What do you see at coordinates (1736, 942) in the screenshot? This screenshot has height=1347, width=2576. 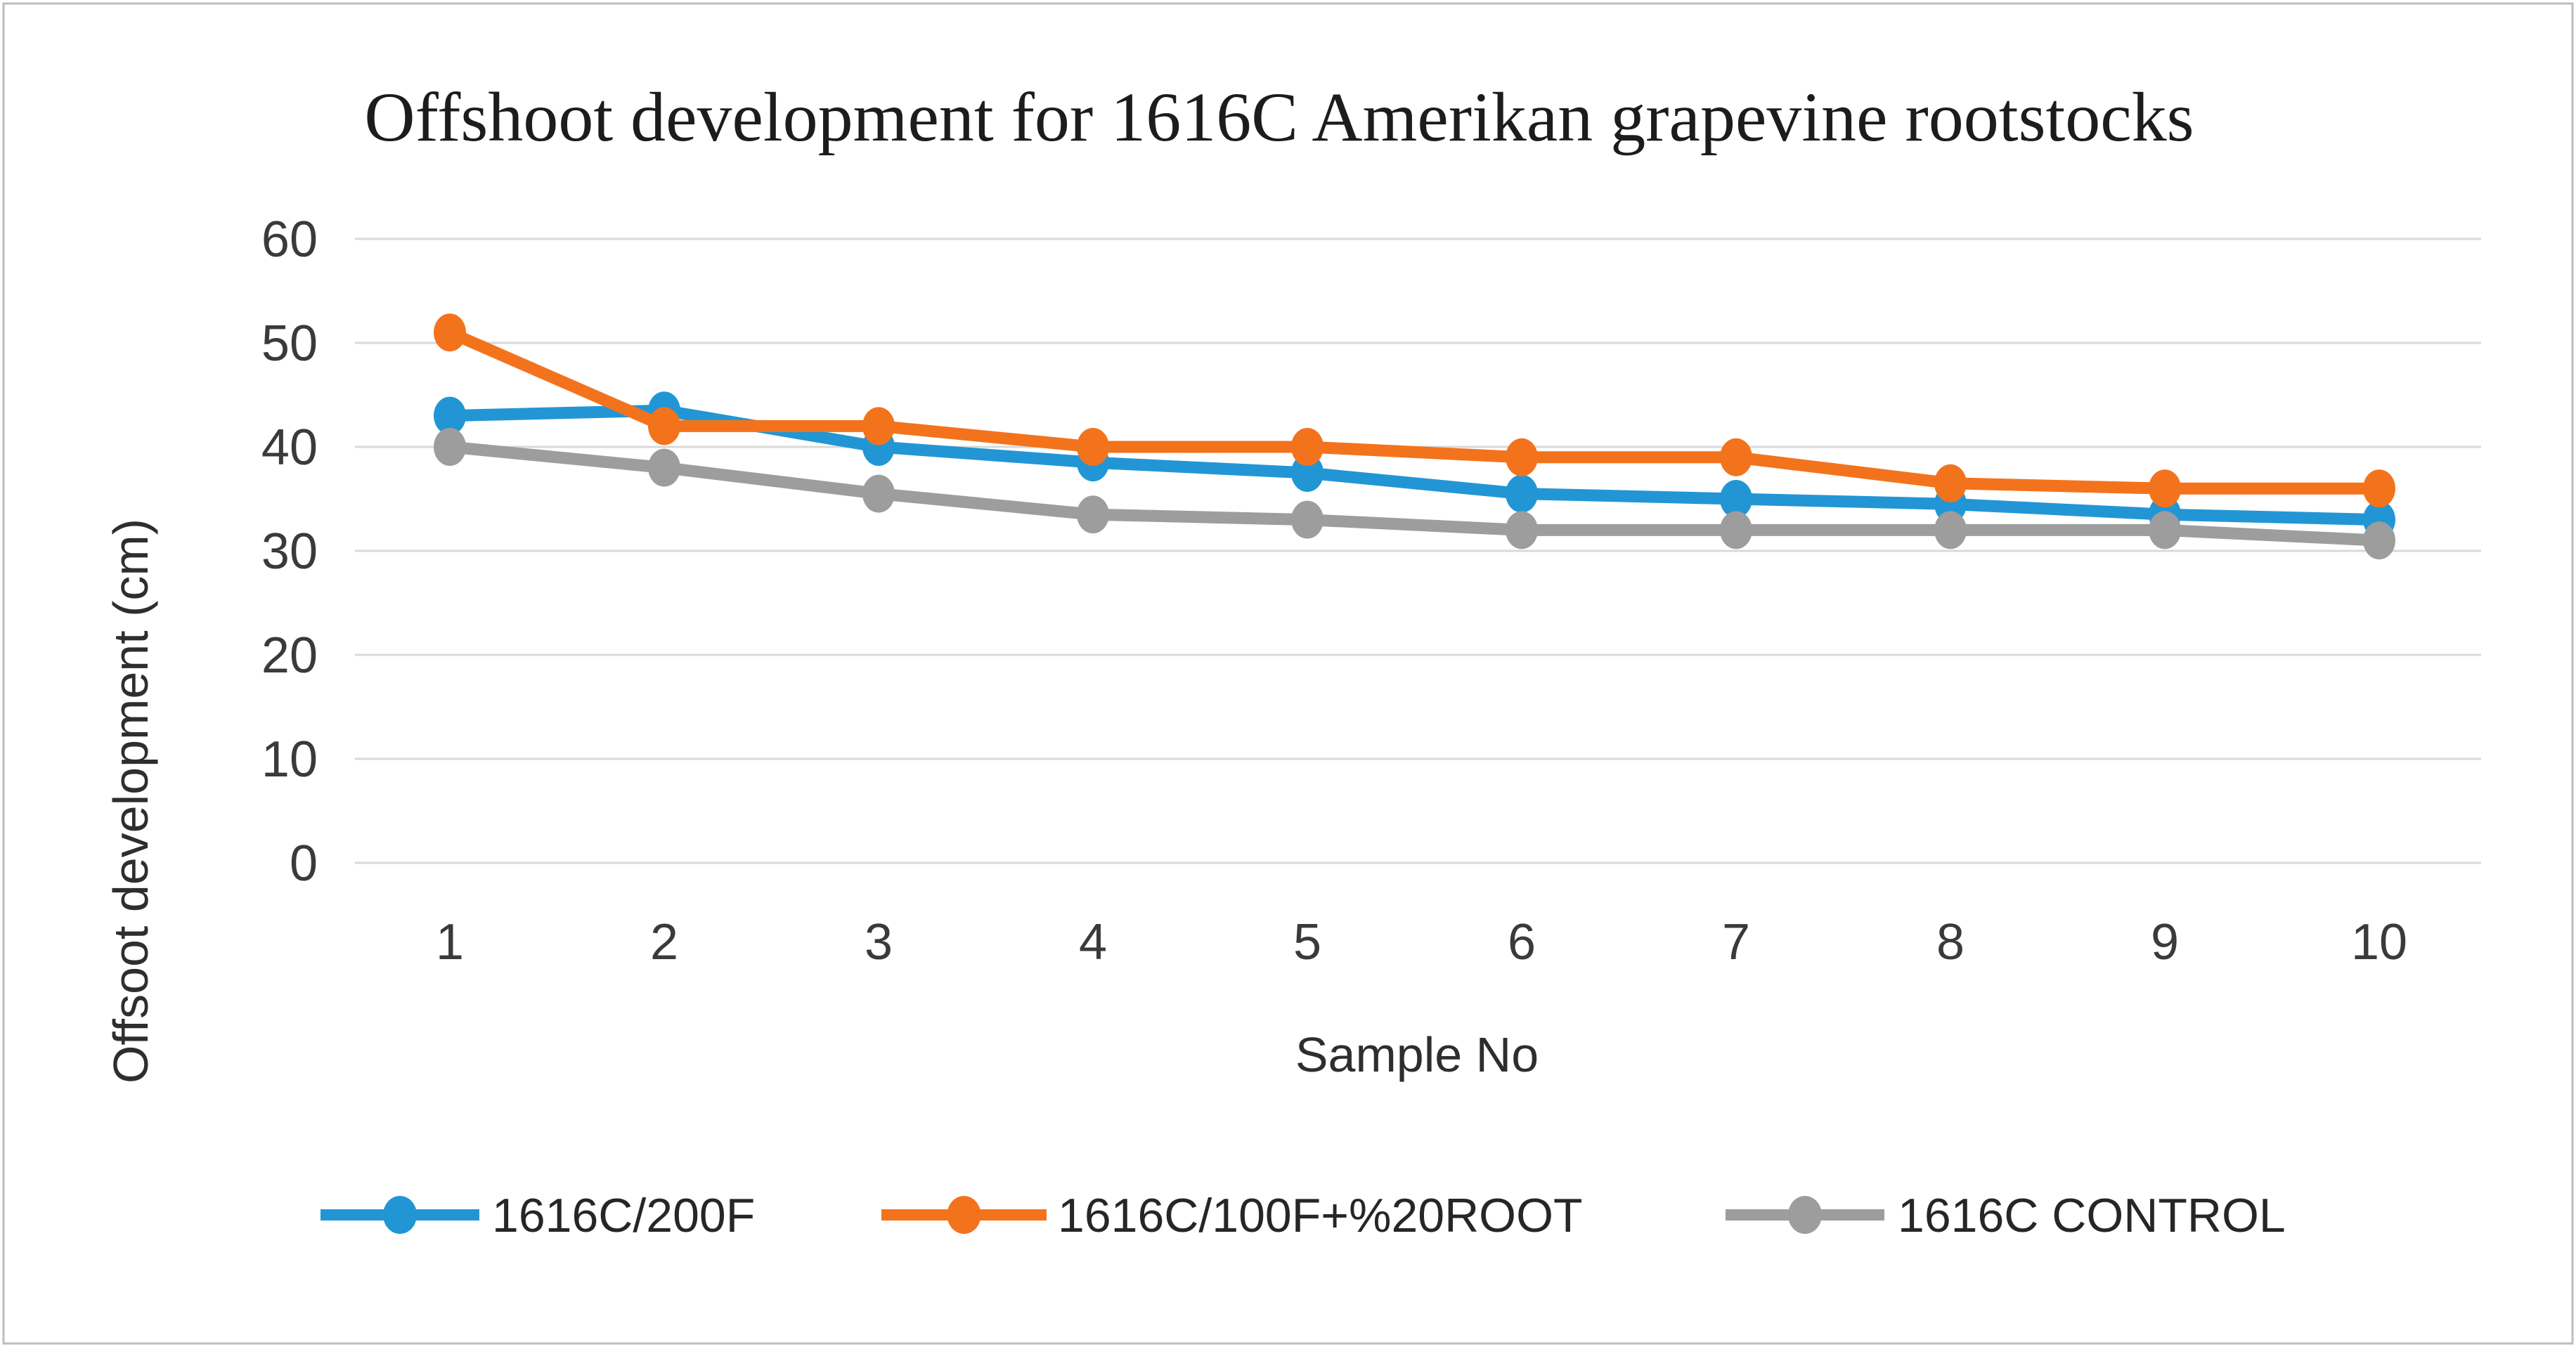 I see `x-tick-label: 7` at bounding box center [1736, 942].